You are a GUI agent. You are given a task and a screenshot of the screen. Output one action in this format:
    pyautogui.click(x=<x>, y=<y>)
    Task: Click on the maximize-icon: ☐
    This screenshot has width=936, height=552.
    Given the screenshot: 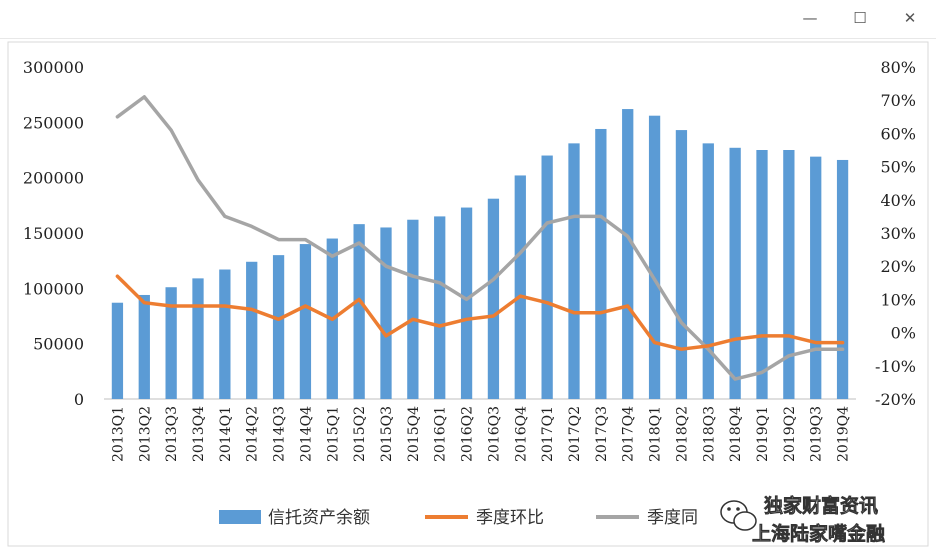 What is the action you would take?
    pyautogui.click(x=860, y=18)
    